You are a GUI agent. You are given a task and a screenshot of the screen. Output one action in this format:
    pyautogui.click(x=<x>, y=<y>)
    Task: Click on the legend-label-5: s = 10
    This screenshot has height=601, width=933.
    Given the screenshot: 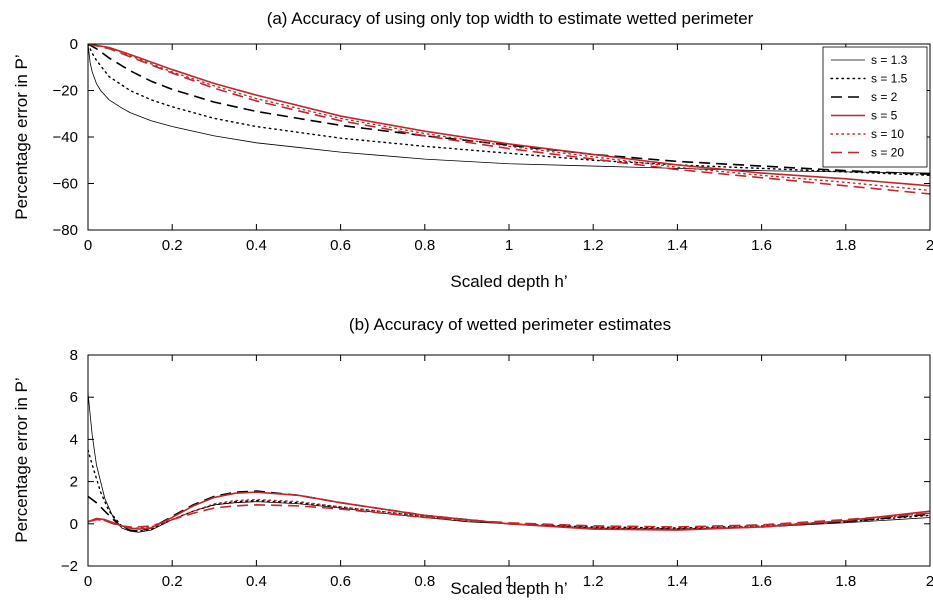 What is the action you would take?
    pyautogui.click(x=887, y=134)
    